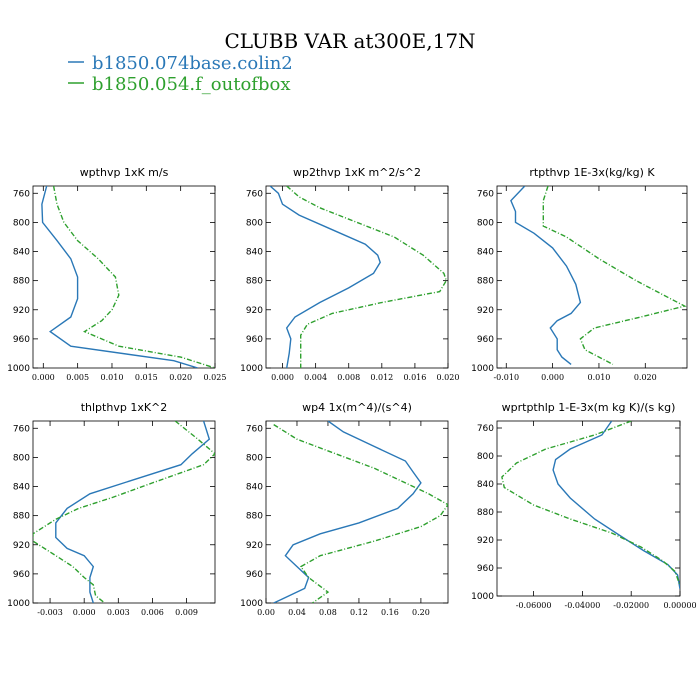  What do you see at coordinates (152, 612) in the screenshot?
I see `xtick-label-3-3: 0.006` at bounding box center [152, 612].